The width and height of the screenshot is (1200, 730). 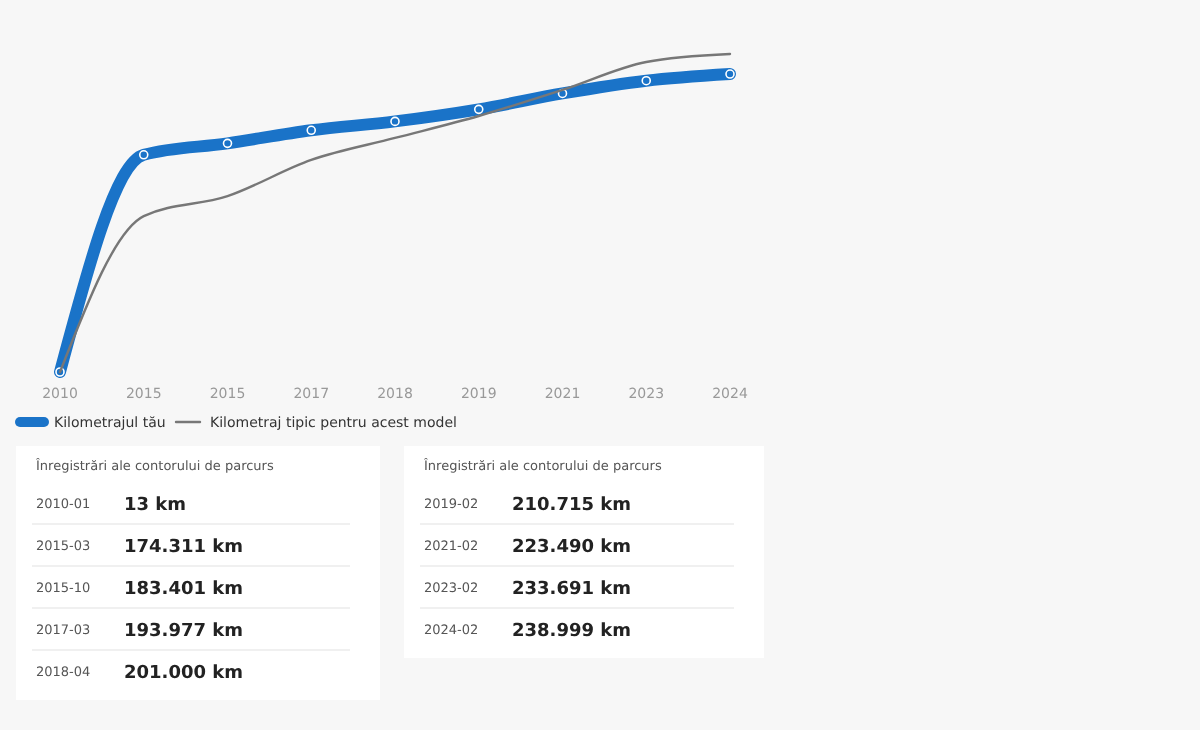 What do you see at coordinates (183, 590) in the screenshot?
I see `text: 183.401 km` at bounding box center [183, 590].